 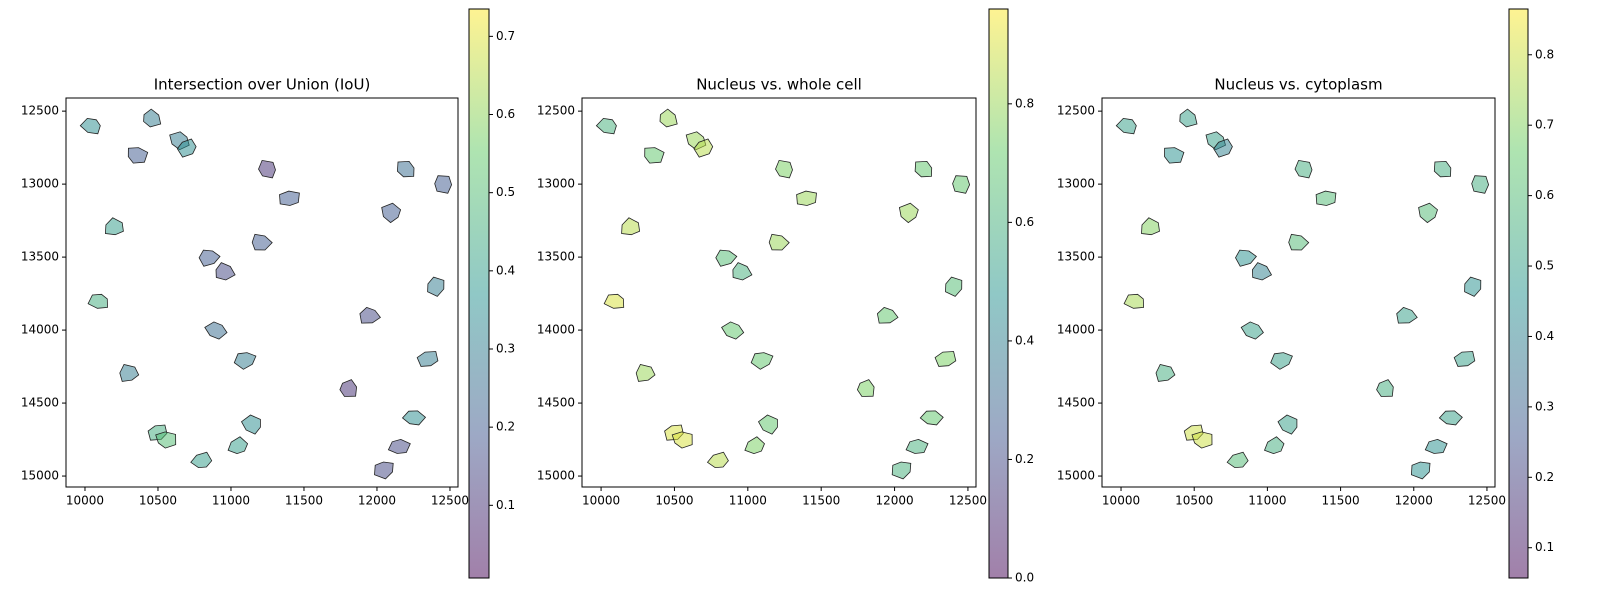 I want to click on x-tick-label: 11000, so click(x=1267, y=501).